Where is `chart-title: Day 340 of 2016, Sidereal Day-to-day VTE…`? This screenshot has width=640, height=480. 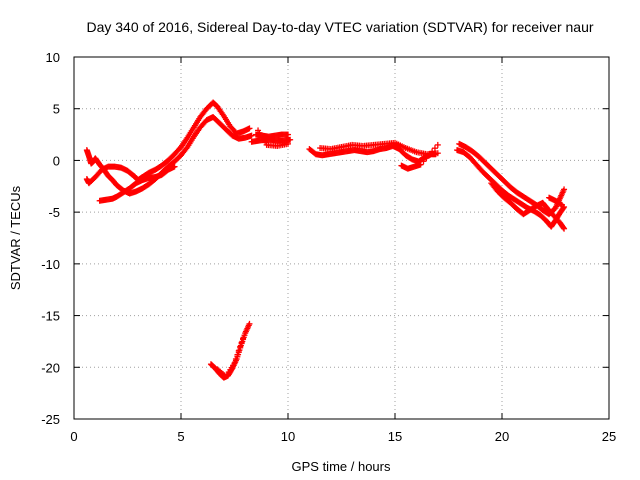
chart-title: Day 340 of 2016, Sidereal Day-to-day VTE… is located at coordinates (339, 27).